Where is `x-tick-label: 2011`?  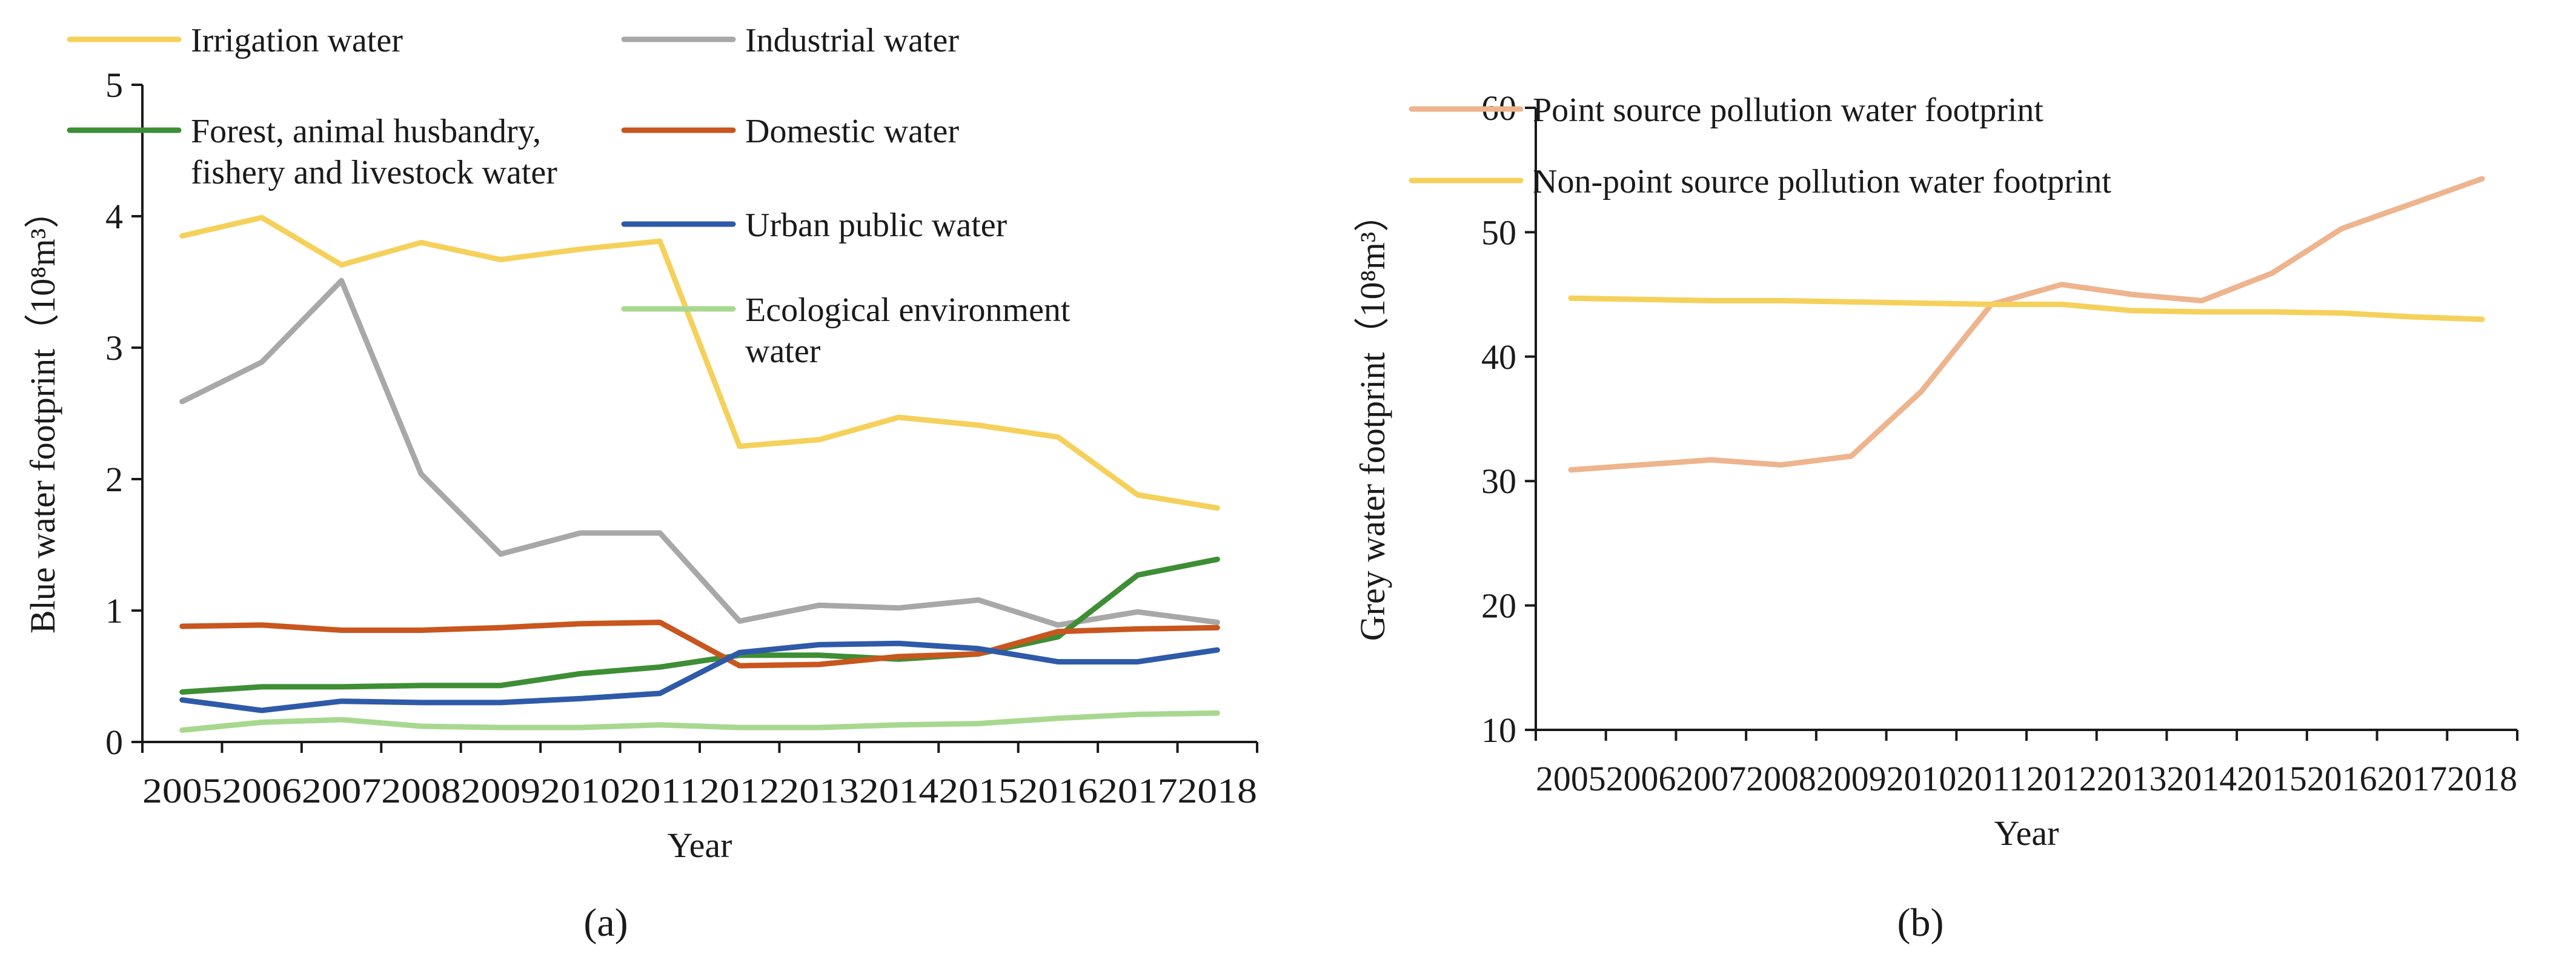 x-tick-label: 2011 is located at coordinates (660, 791).